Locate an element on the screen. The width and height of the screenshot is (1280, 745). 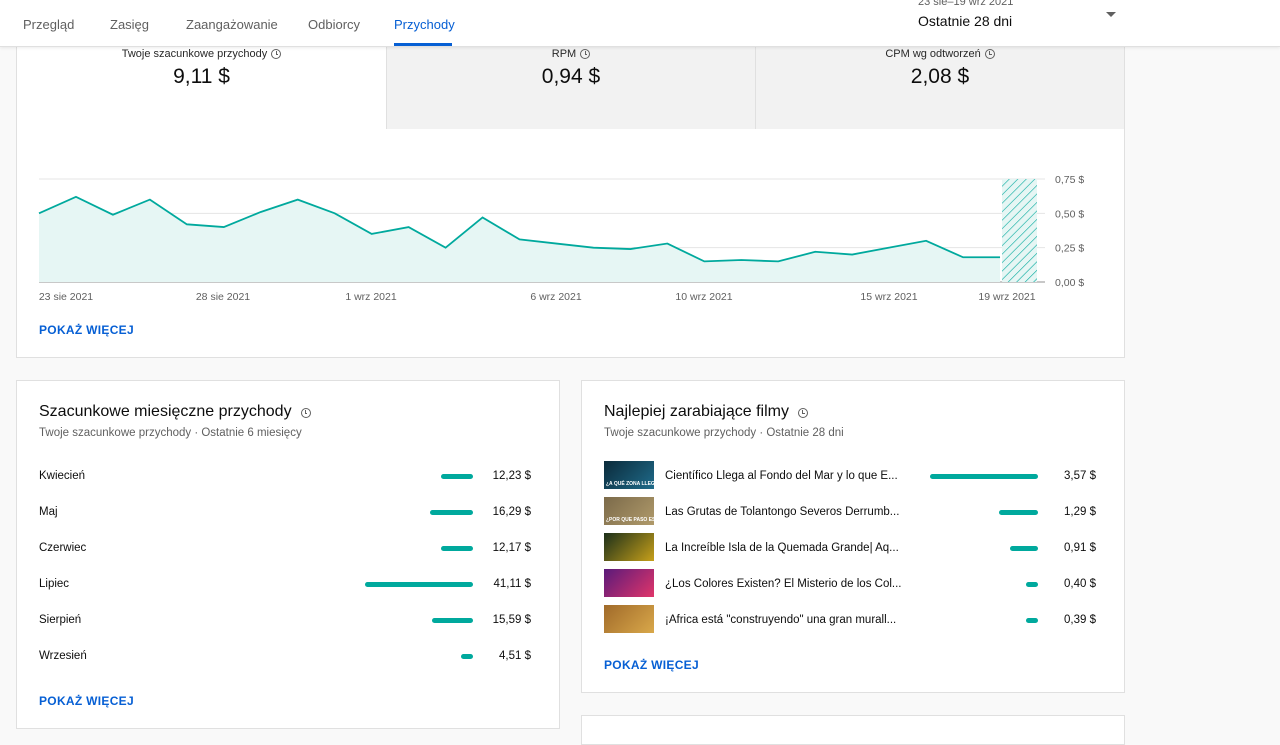
card-title: Najlepiej zarabiające filmy is located at coordinates (706, 412).